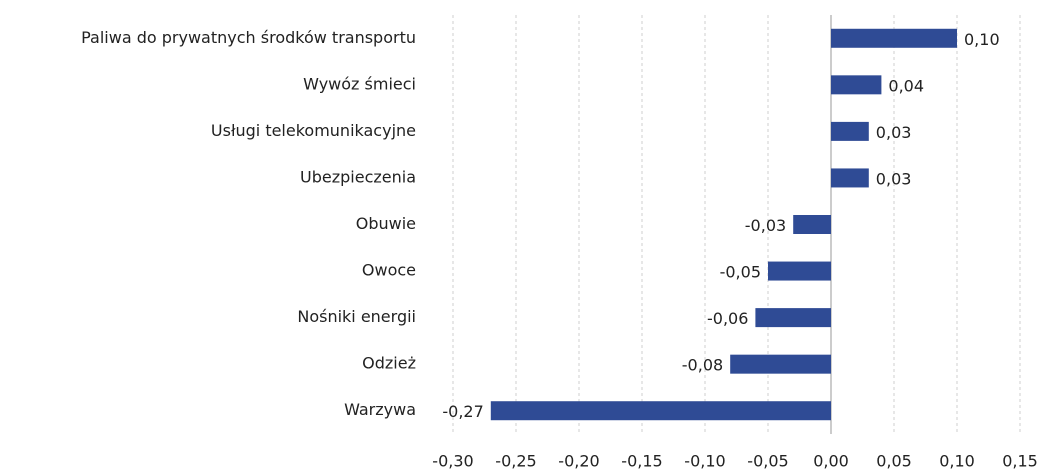 The width and height of the screenshot is (1040, 471). Describe the element at coordinates (641, 461) in the screenshot. I see `x-tick-label: -0,15` at that location.